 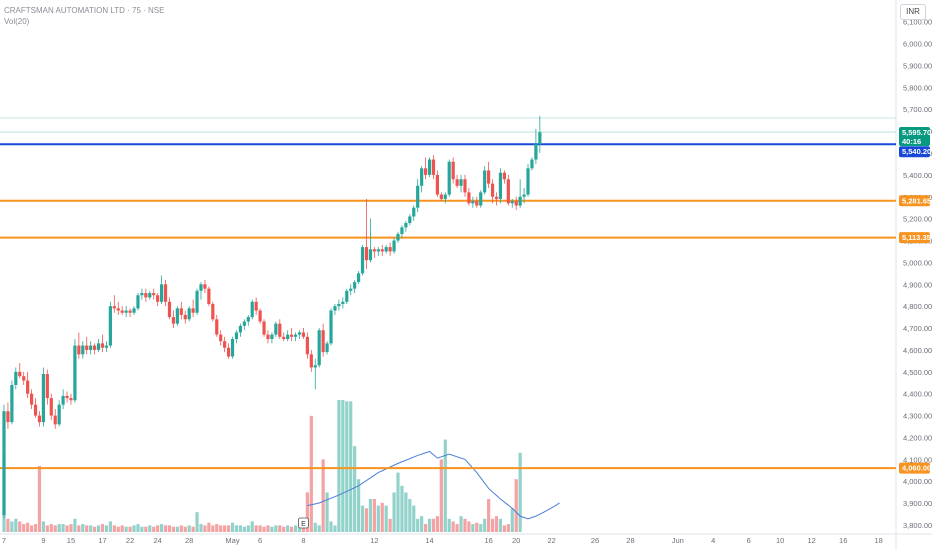 What do you see at coordinates (843, 540) in the screenshot?
I see `x-tick-label: 16` at bounding box center [843, 540].